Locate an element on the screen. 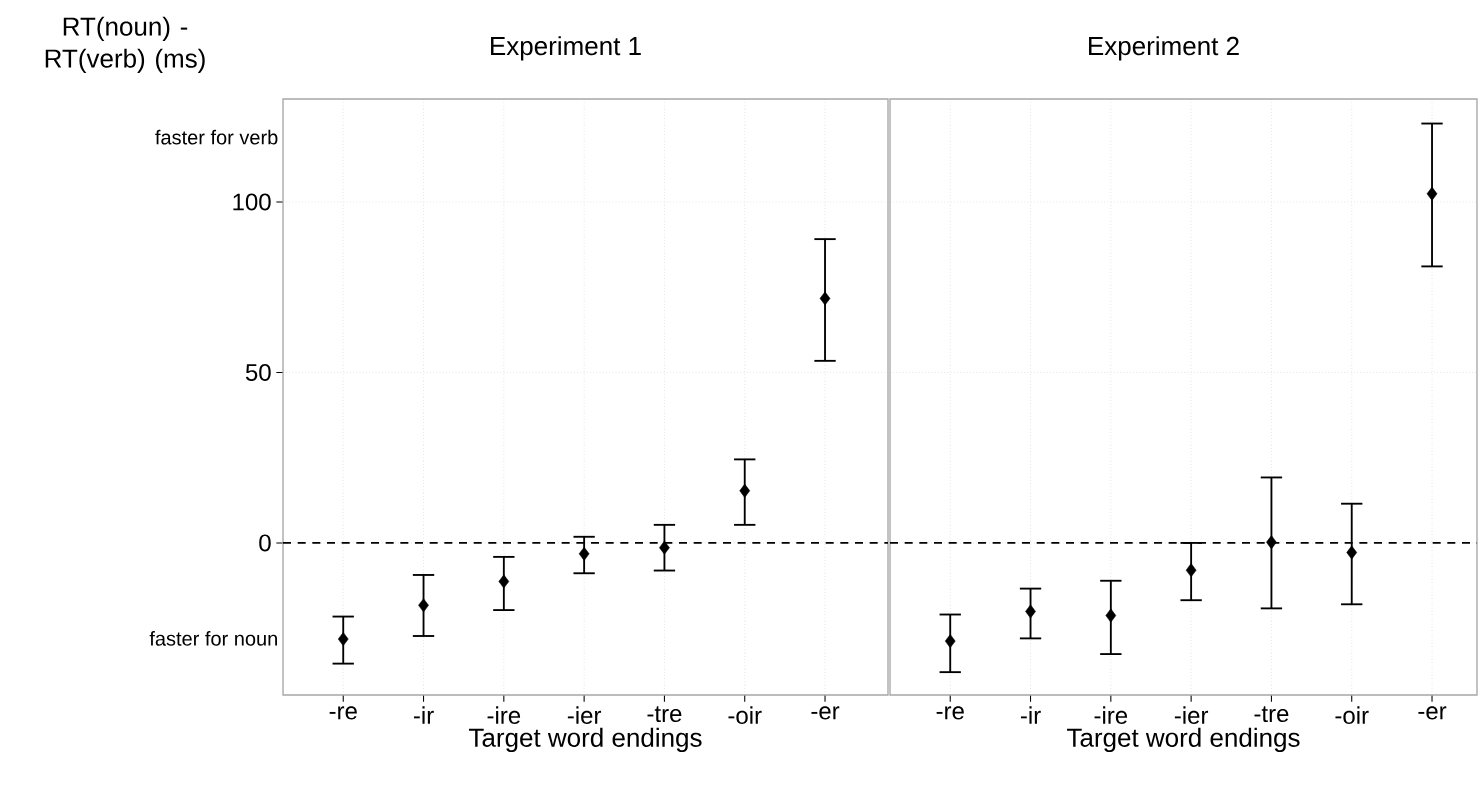 This screenshot has width=1479, height=792. chart-title: Experiment 1 is located at coordinates (566, 48).